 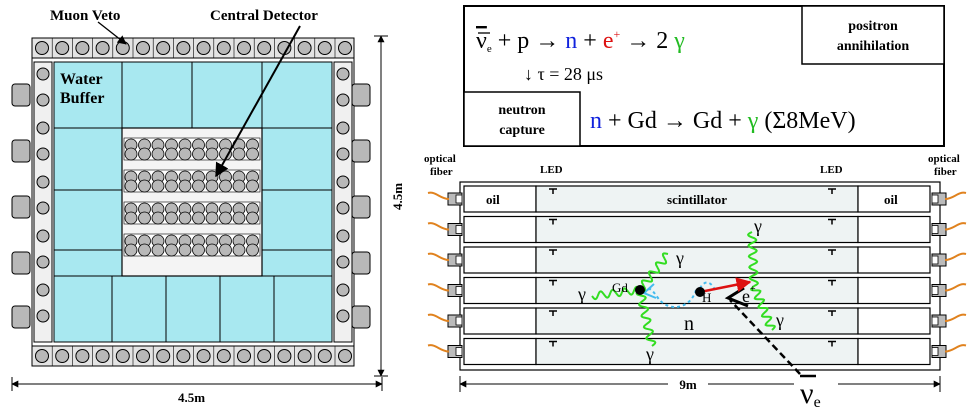 I want to click on gamma-ray-positron-up, so click(x=753, y=259).